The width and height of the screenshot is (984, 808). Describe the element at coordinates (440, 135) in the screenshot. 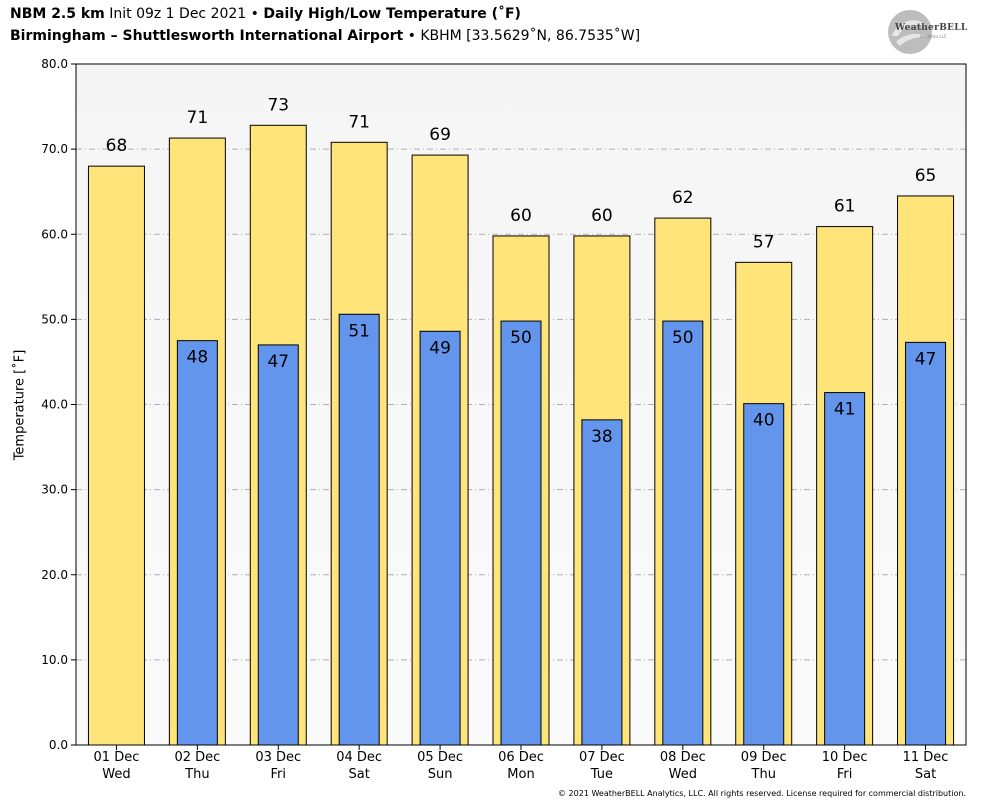

I see `high-temp-label: 69` at that location.